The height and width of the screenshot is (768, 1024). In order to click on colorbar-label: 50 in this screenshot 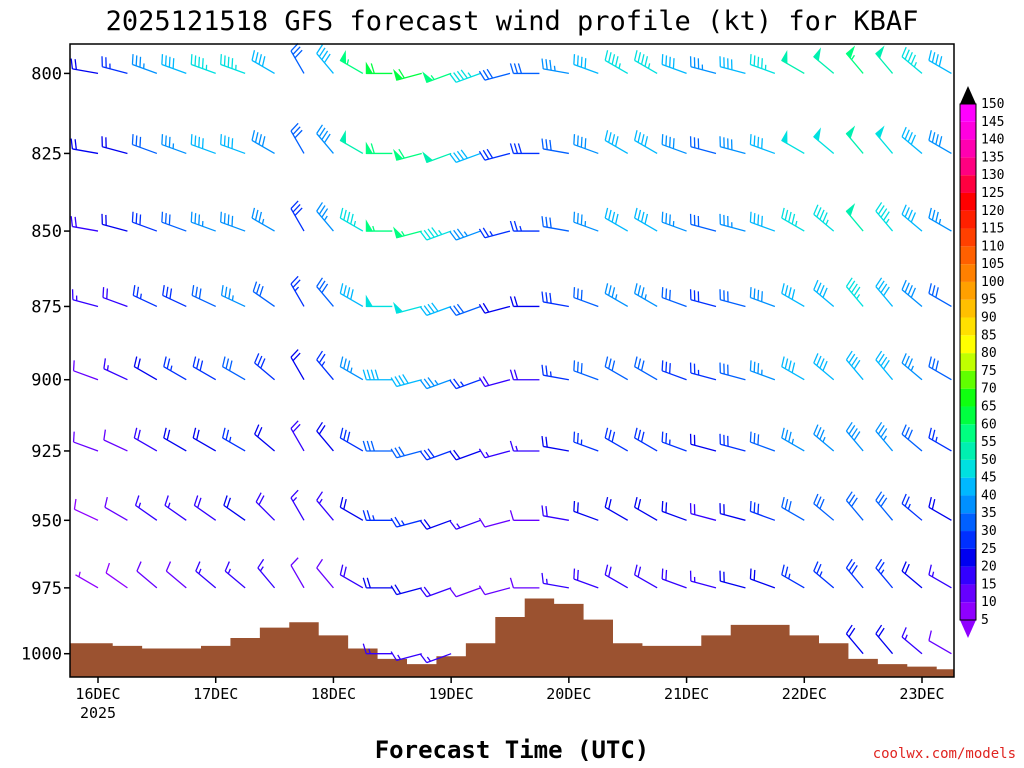, I will do `click(989, 460)`.